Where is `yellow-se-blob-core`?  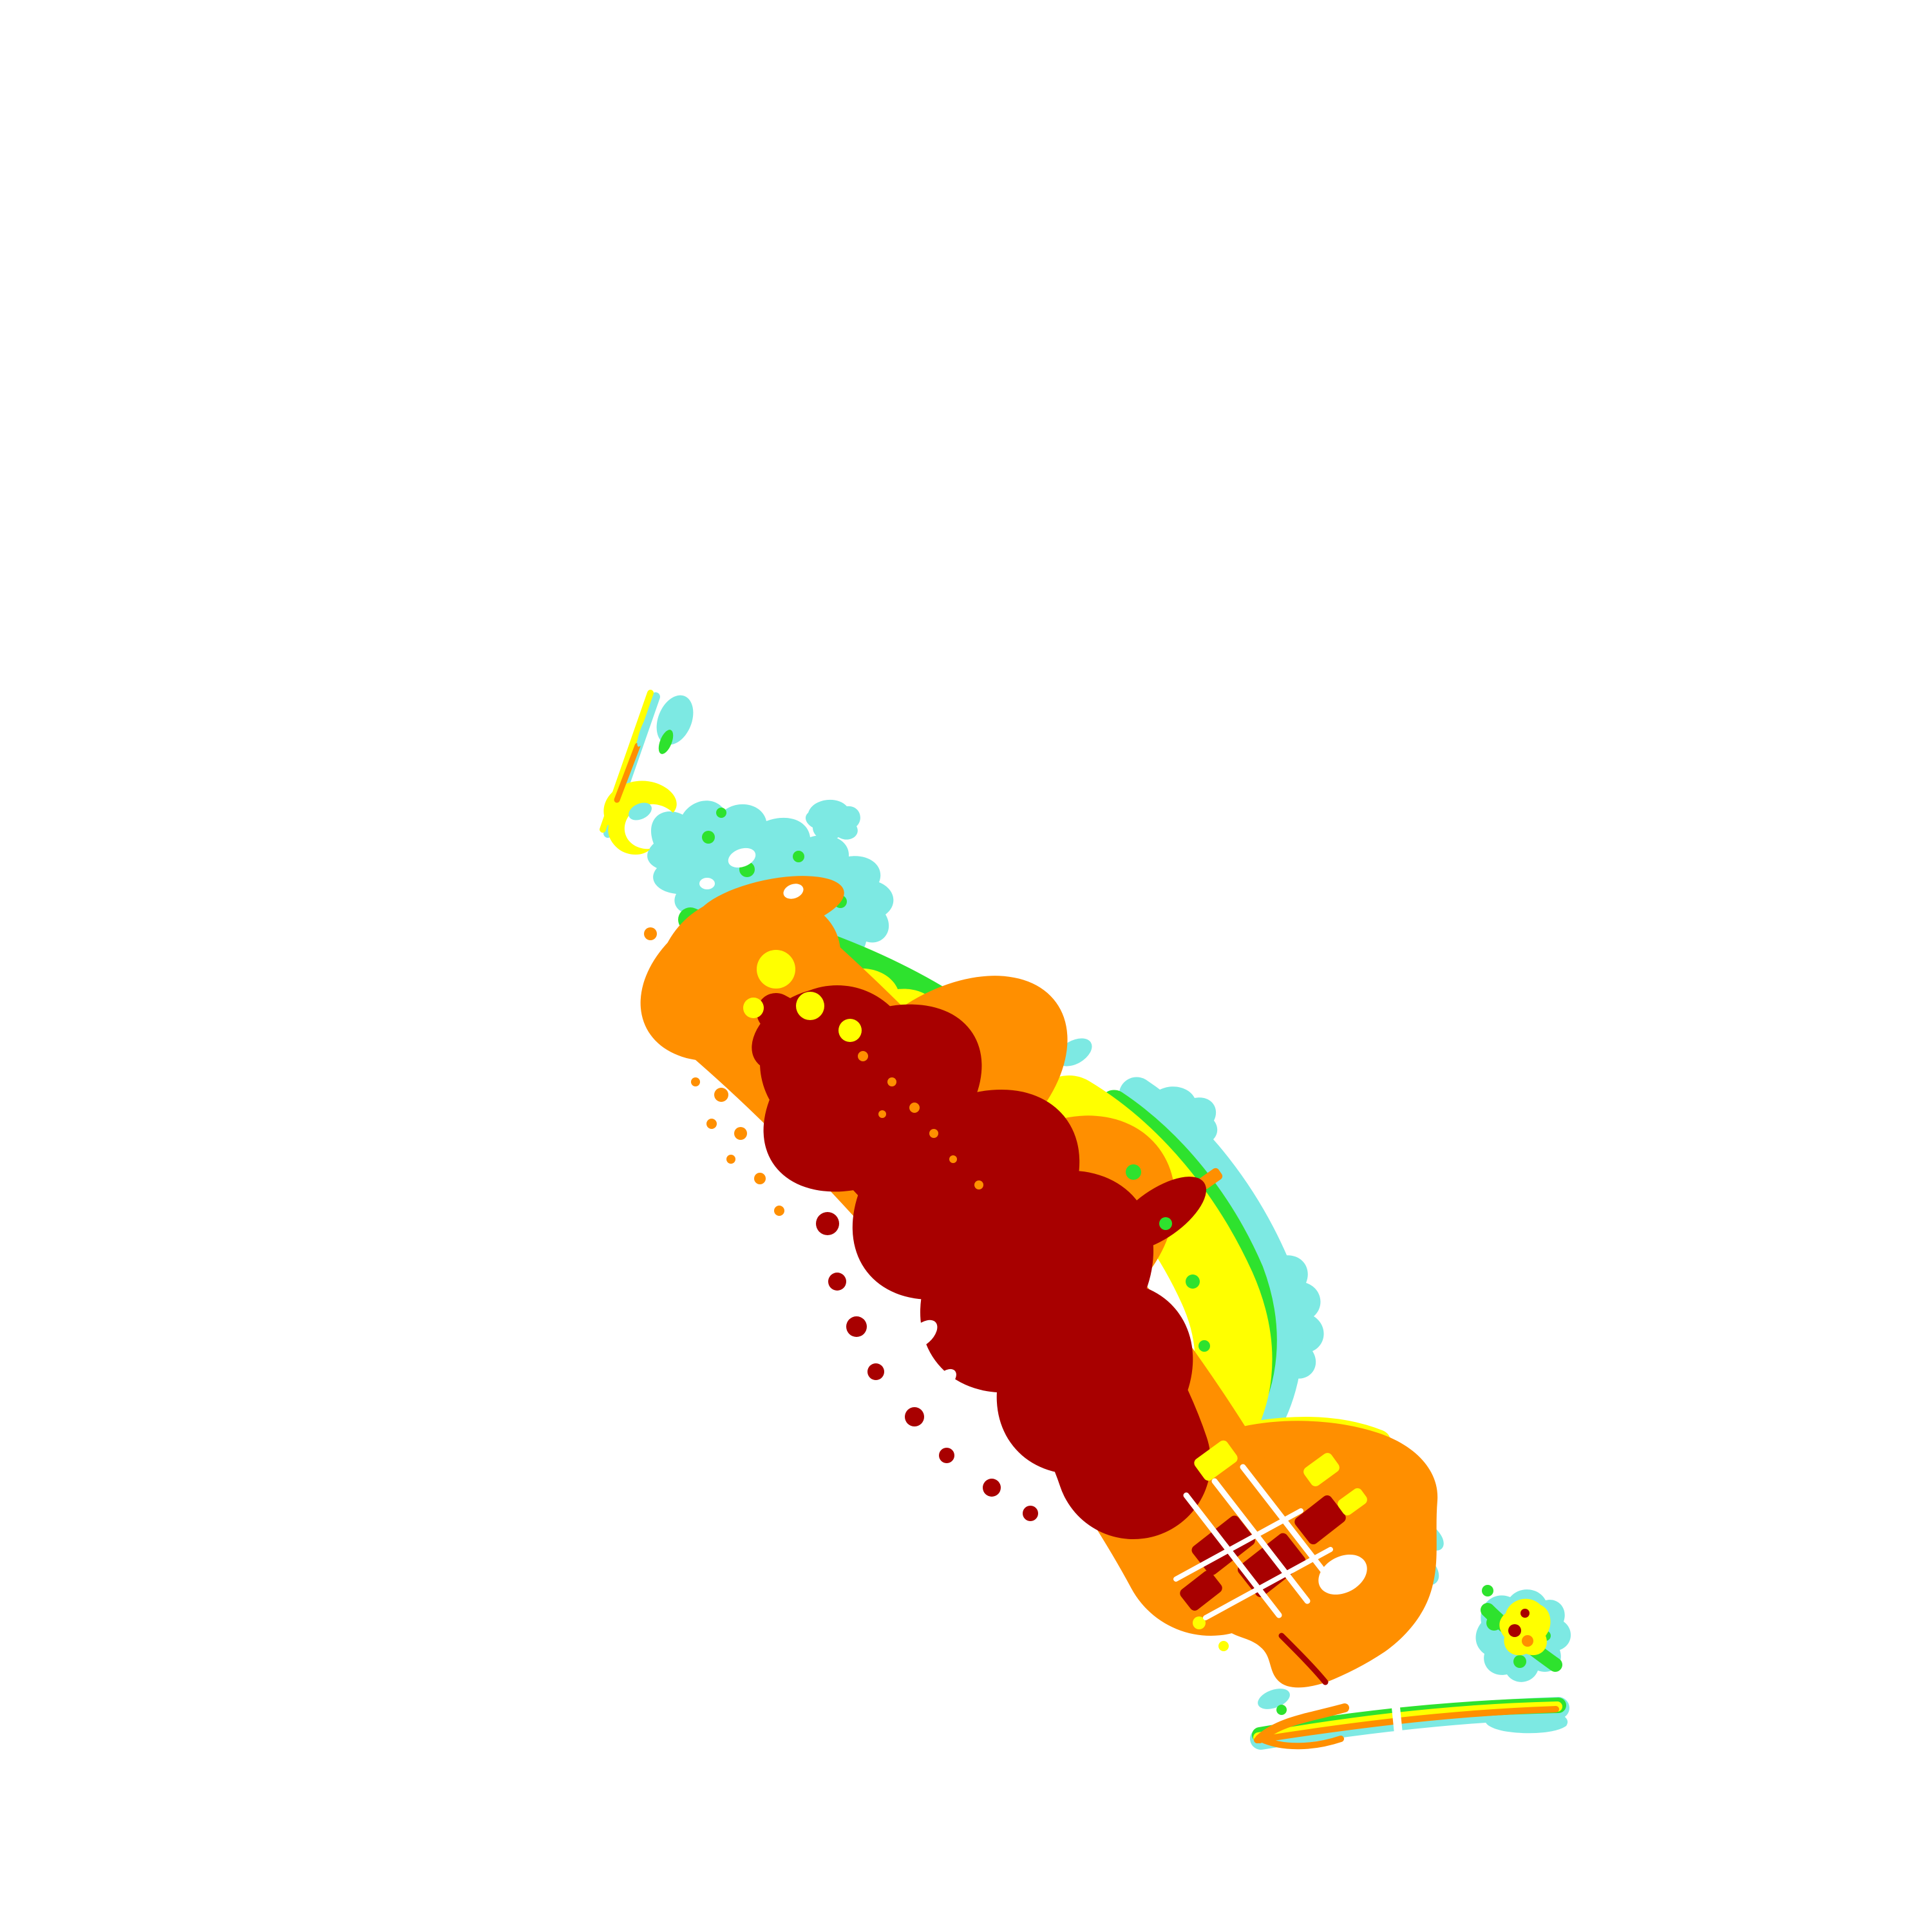
yellow-se-blob-core is located at coordinates (1525, 1627).